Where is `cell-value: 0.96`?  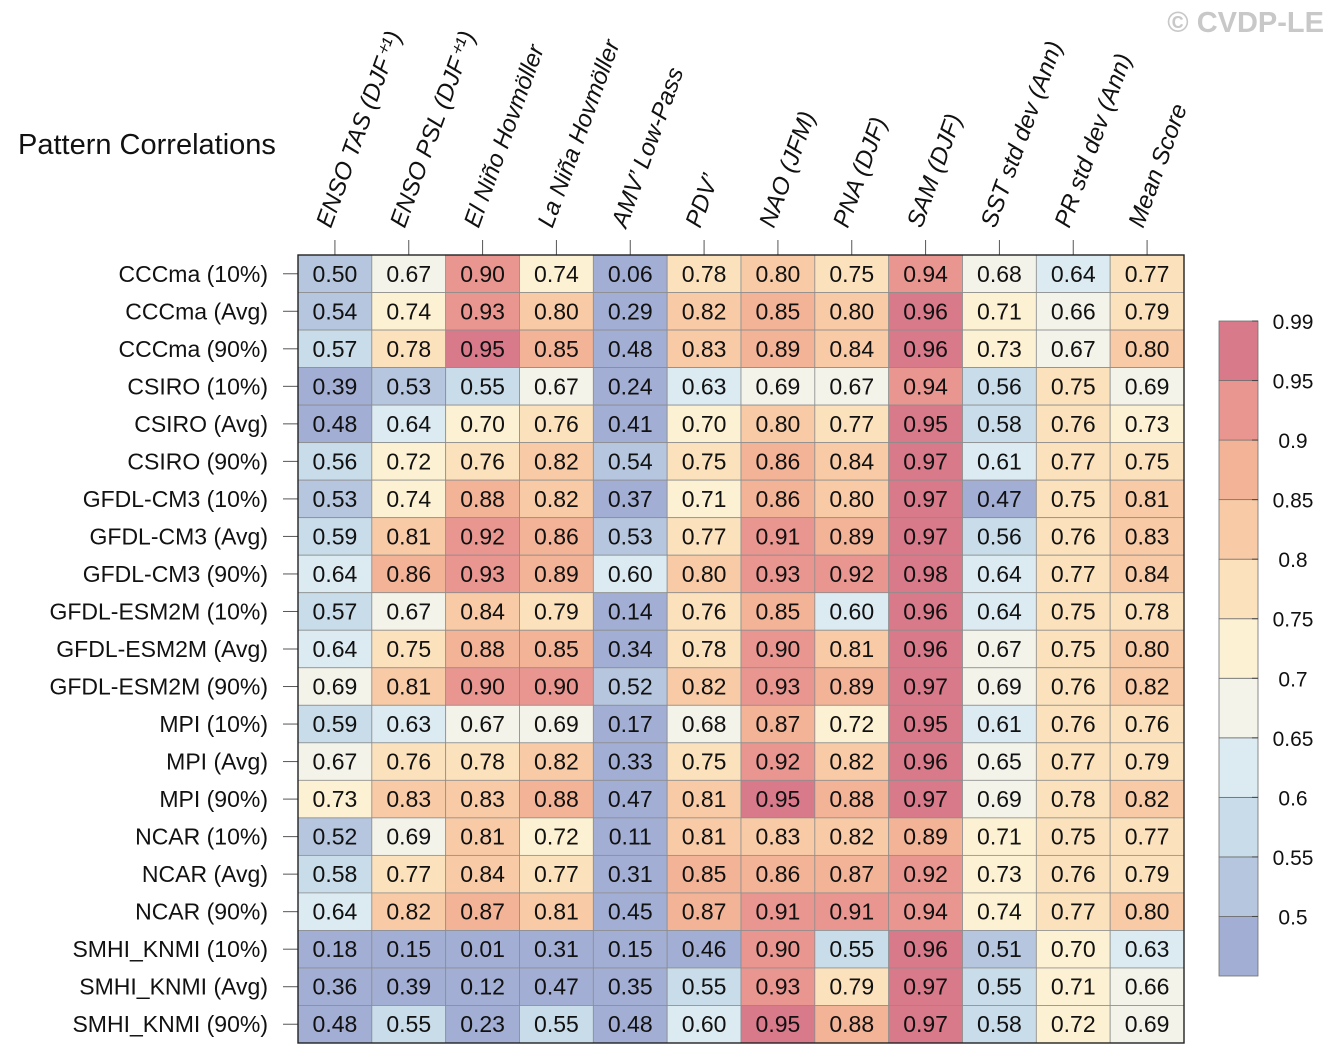
cell-value: 0.96 is located at coordinates (925, 349).